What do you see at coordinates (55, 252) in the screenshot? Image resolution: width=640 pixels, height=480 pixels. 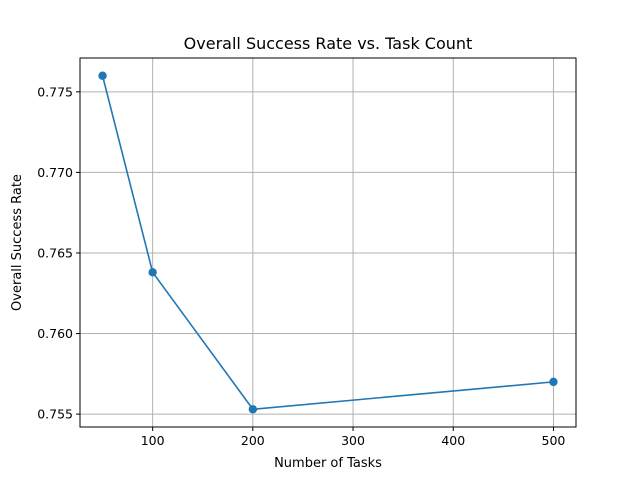 I see `y-tick-label: 0.765` at bounding box center [55, 252].